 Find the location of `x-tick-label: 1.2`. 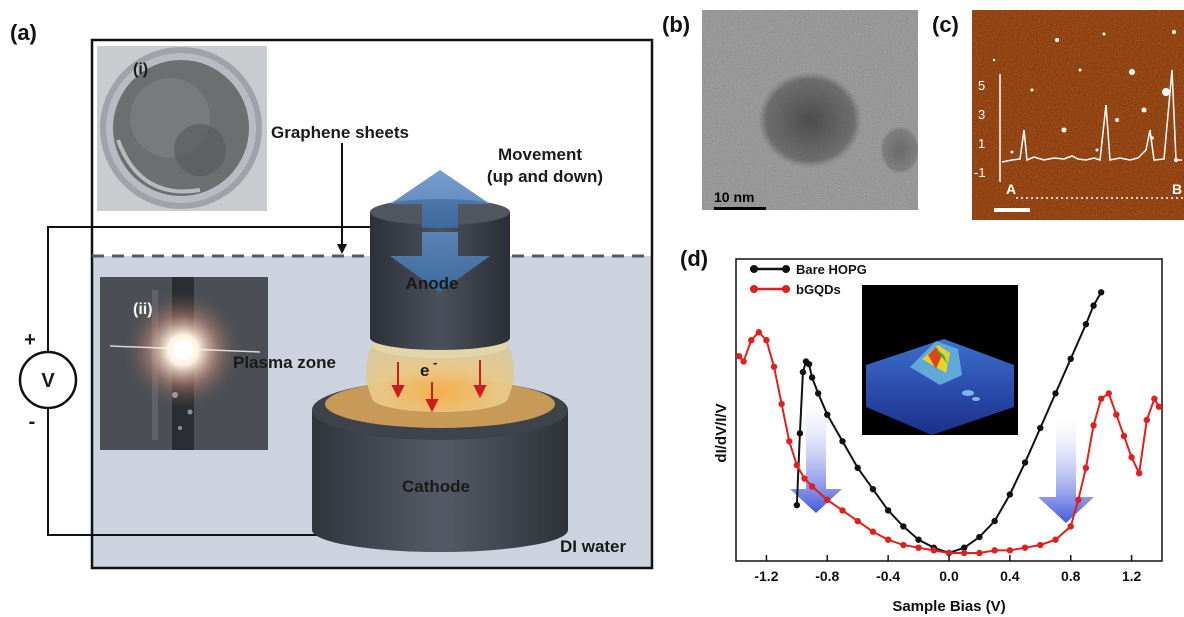

x-tick-label: 1.2 is located at coordinates (1132, 576).